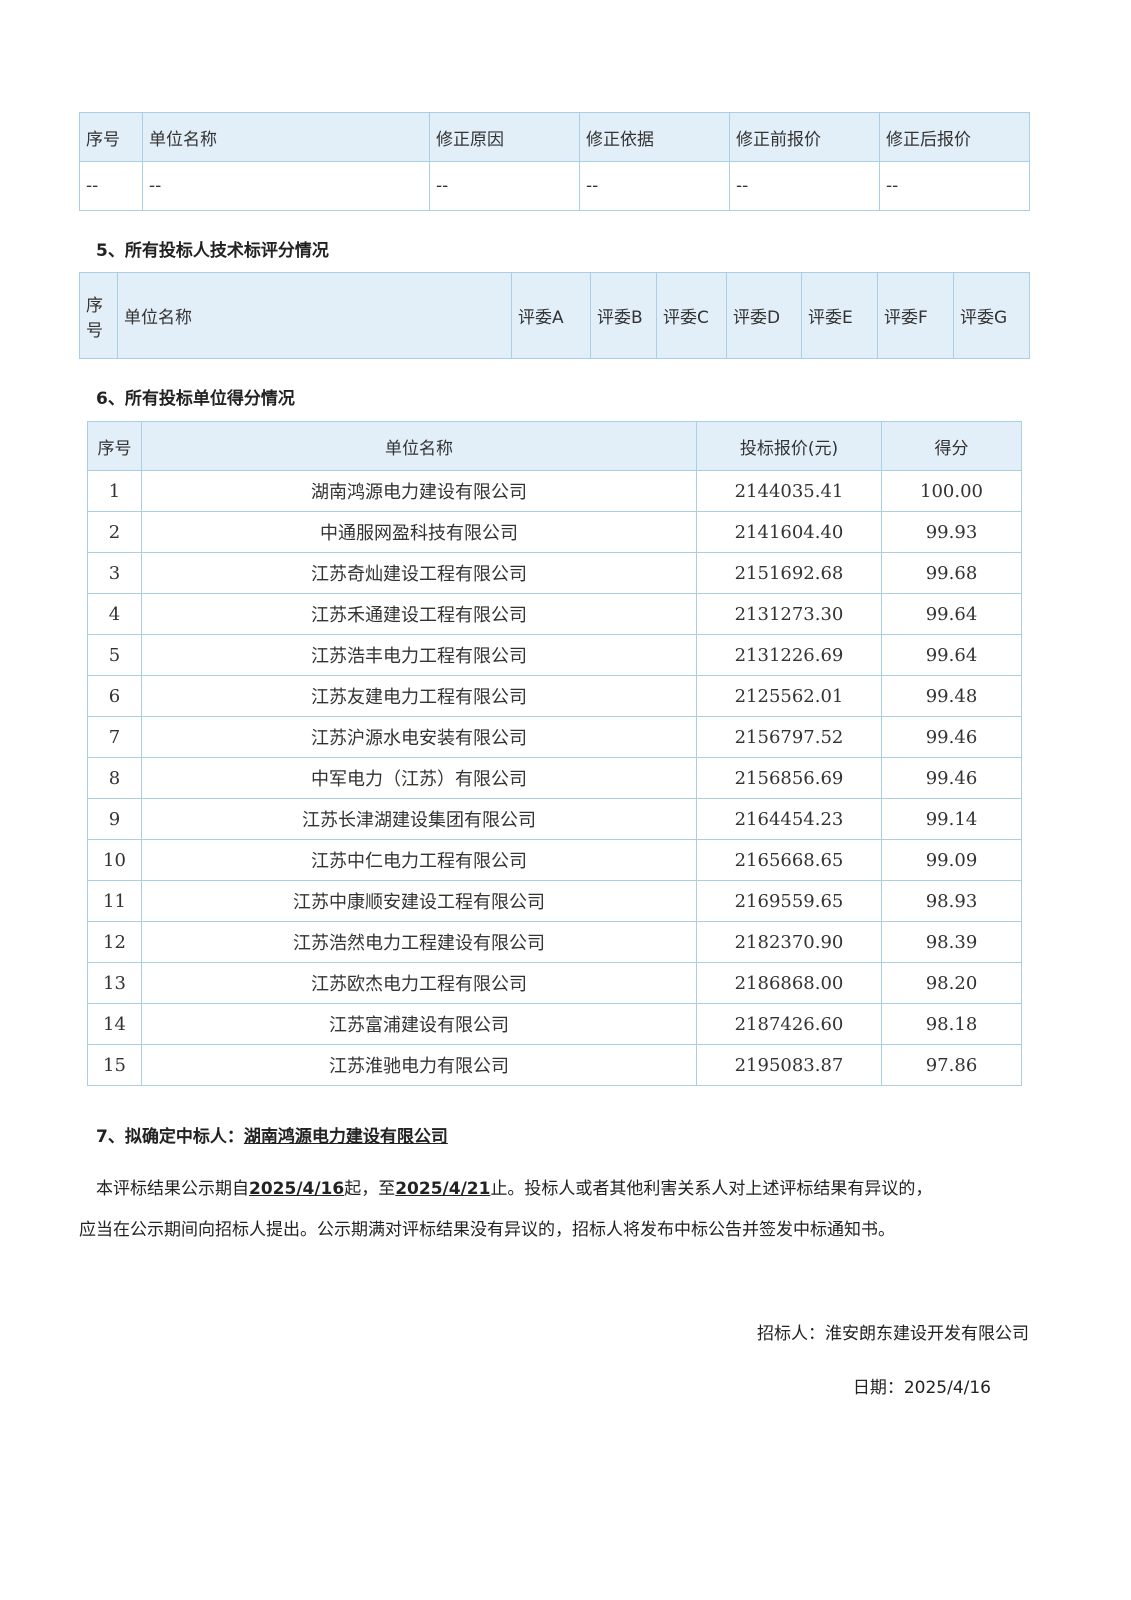 The height and width of the screenshot is (1600, 1131). Describe the element at coordinates (789, 614) in the screenshot. I see `table-cell: 2131273.30` at that location.